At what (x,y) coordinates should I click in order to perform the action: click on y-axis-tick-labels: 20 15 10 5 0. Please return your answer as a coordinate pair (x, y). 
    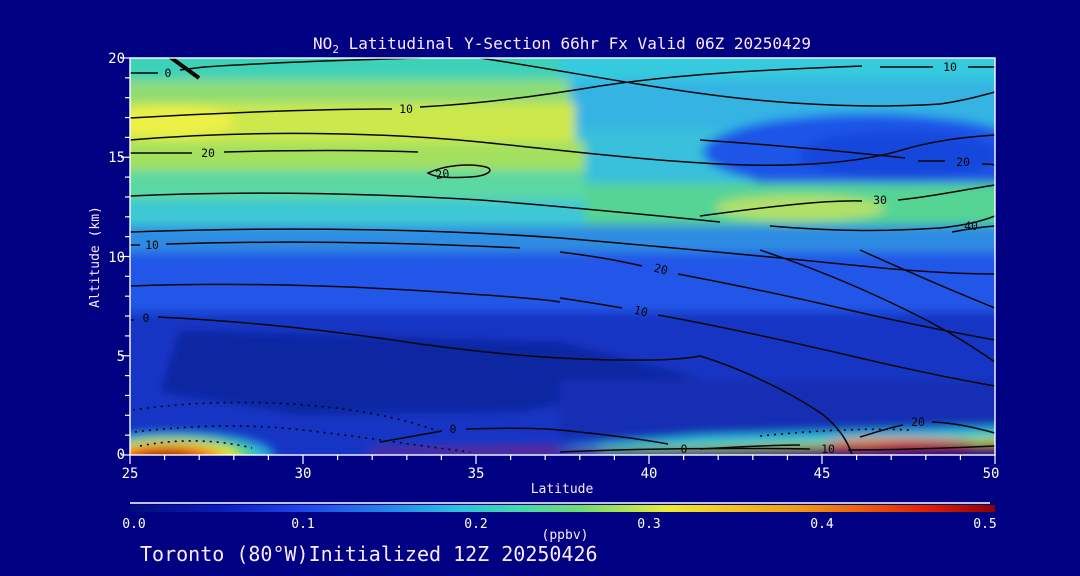
    Looking at the image, I should click on (116, 257).